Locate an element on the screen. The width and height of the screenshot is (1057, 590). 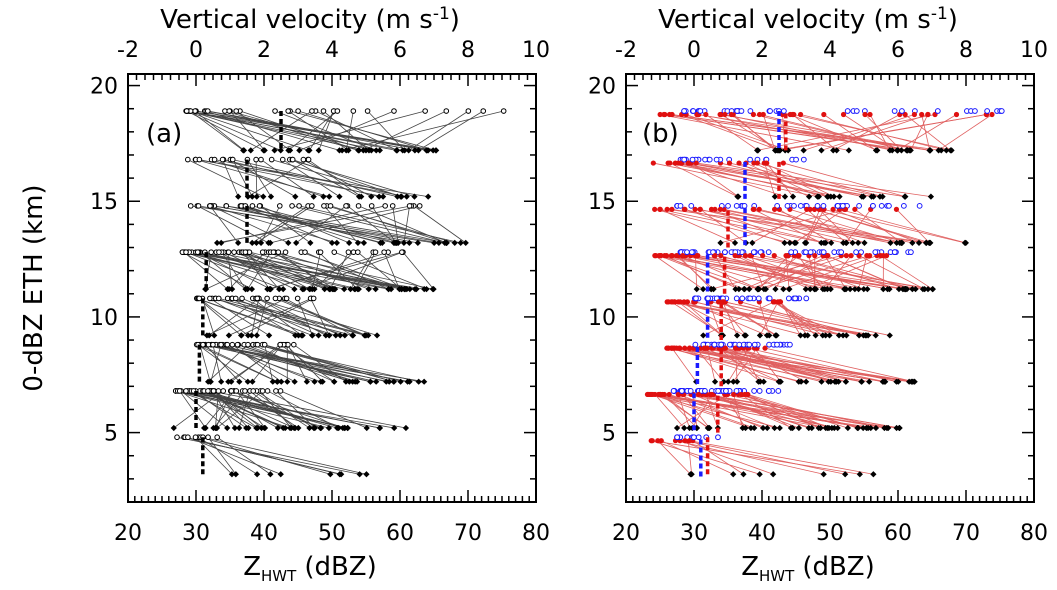
y-tick-label: 5 is located at coordinates (111, 434).